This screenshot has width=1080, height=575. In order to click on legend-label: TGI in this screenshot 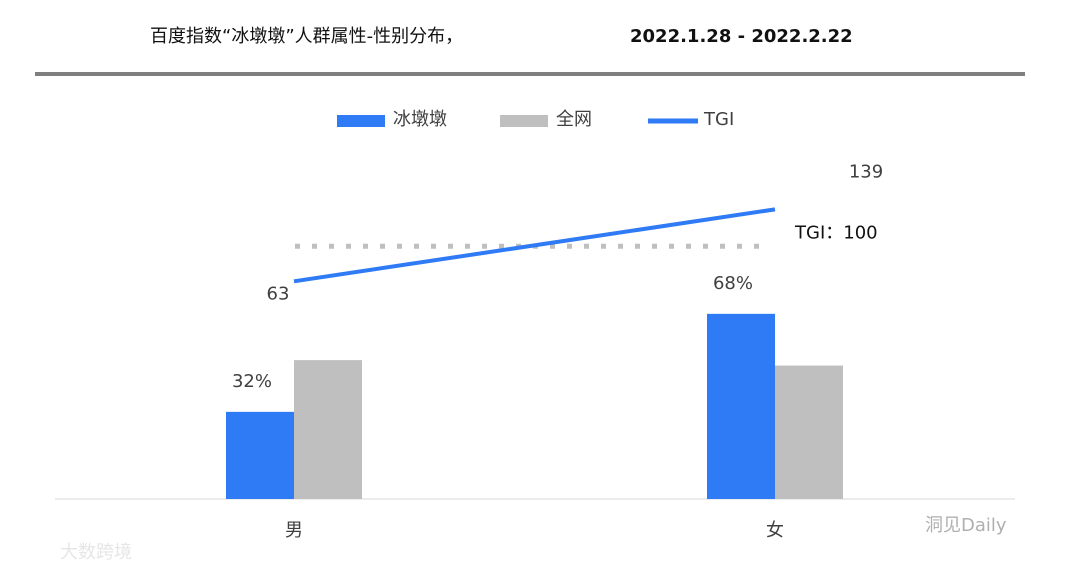, I will do `click(718, 119)`.